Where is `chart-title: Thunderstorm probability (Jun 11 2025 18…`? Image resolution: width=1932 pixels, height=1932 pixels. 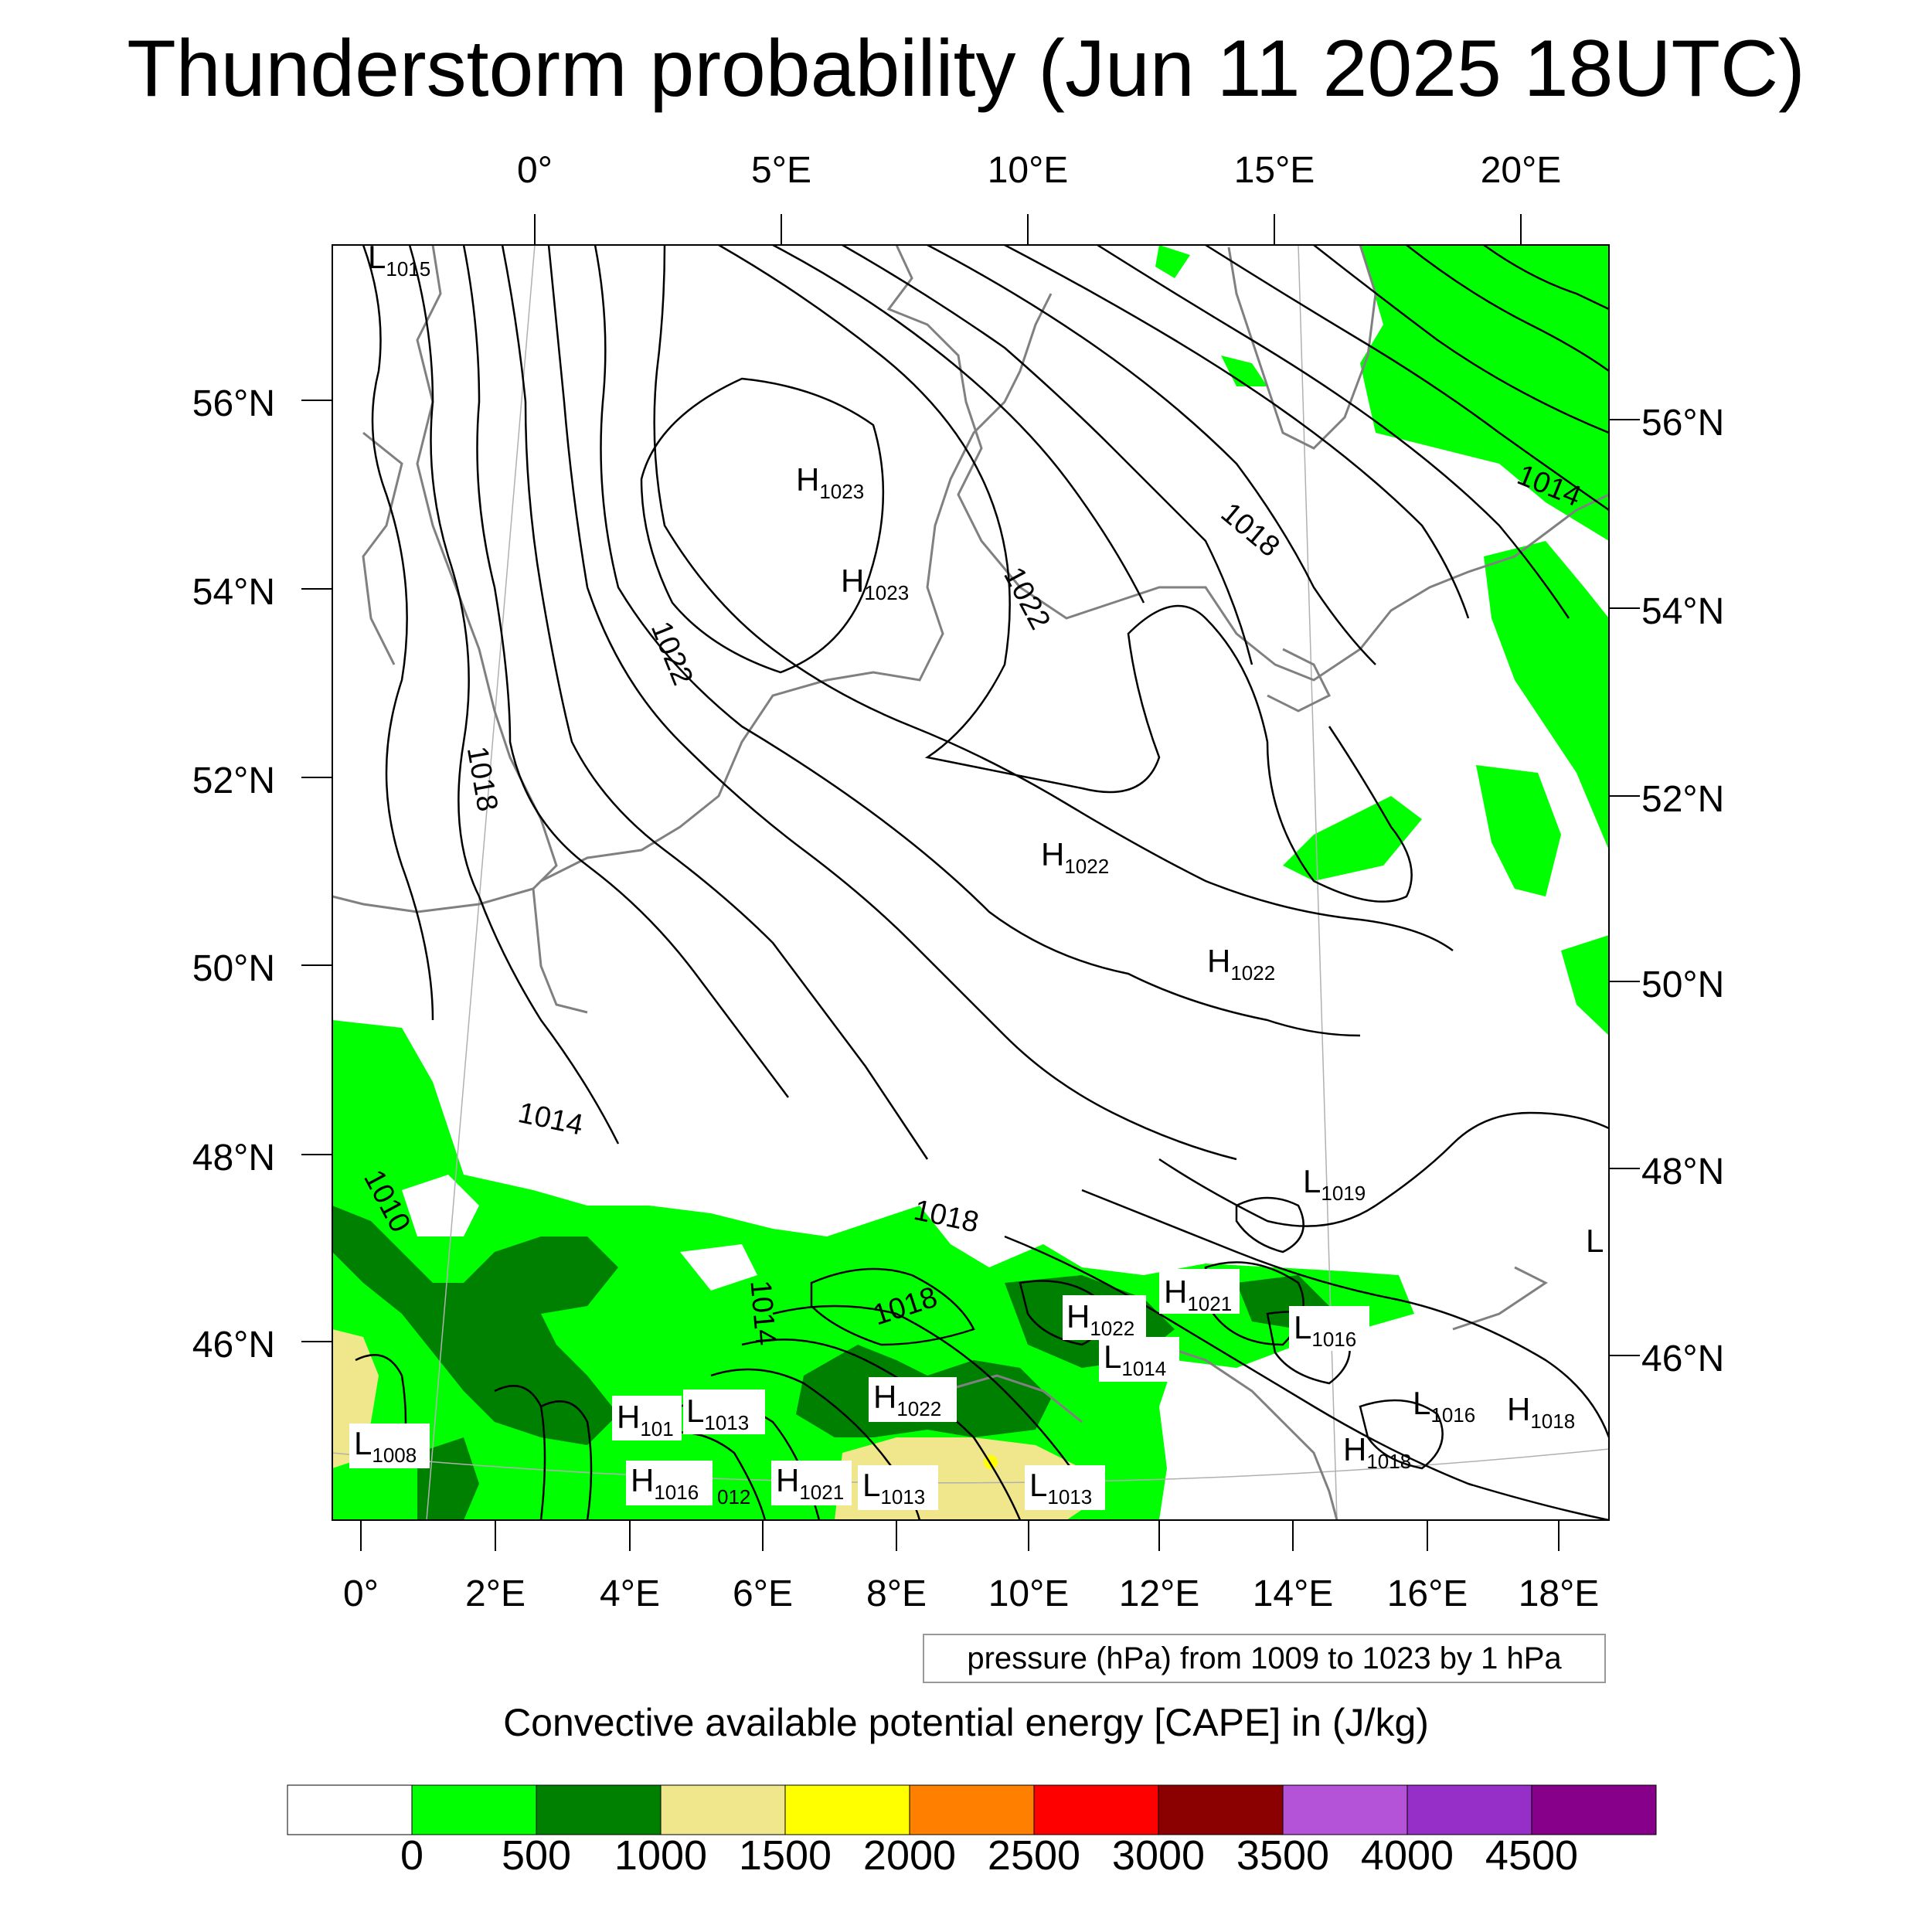 chart-title: Thunderstorm probability (Jun 11 2025 18… is located at coordinates (966, 69).